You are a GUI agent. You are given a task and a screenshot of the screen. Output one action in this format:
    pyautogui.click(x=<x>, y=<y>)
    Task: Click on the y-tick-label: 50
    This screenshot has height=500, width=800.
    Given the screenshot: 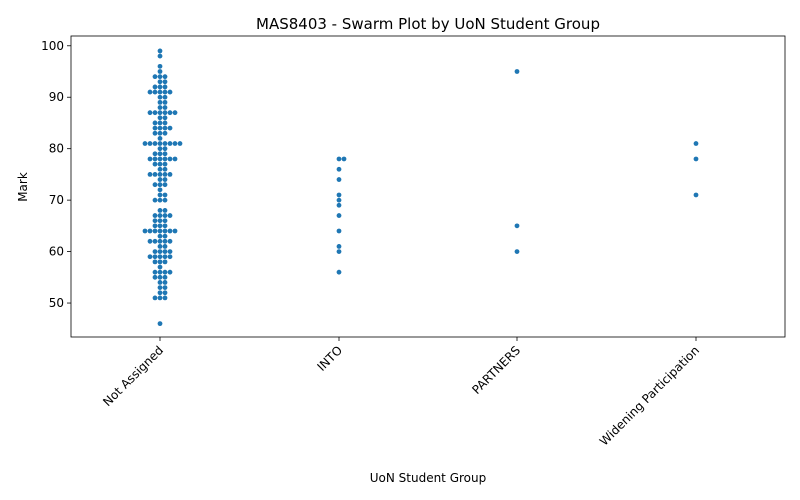 What is the action you would take?
    pyautogui.click(x=56, y=303)
    